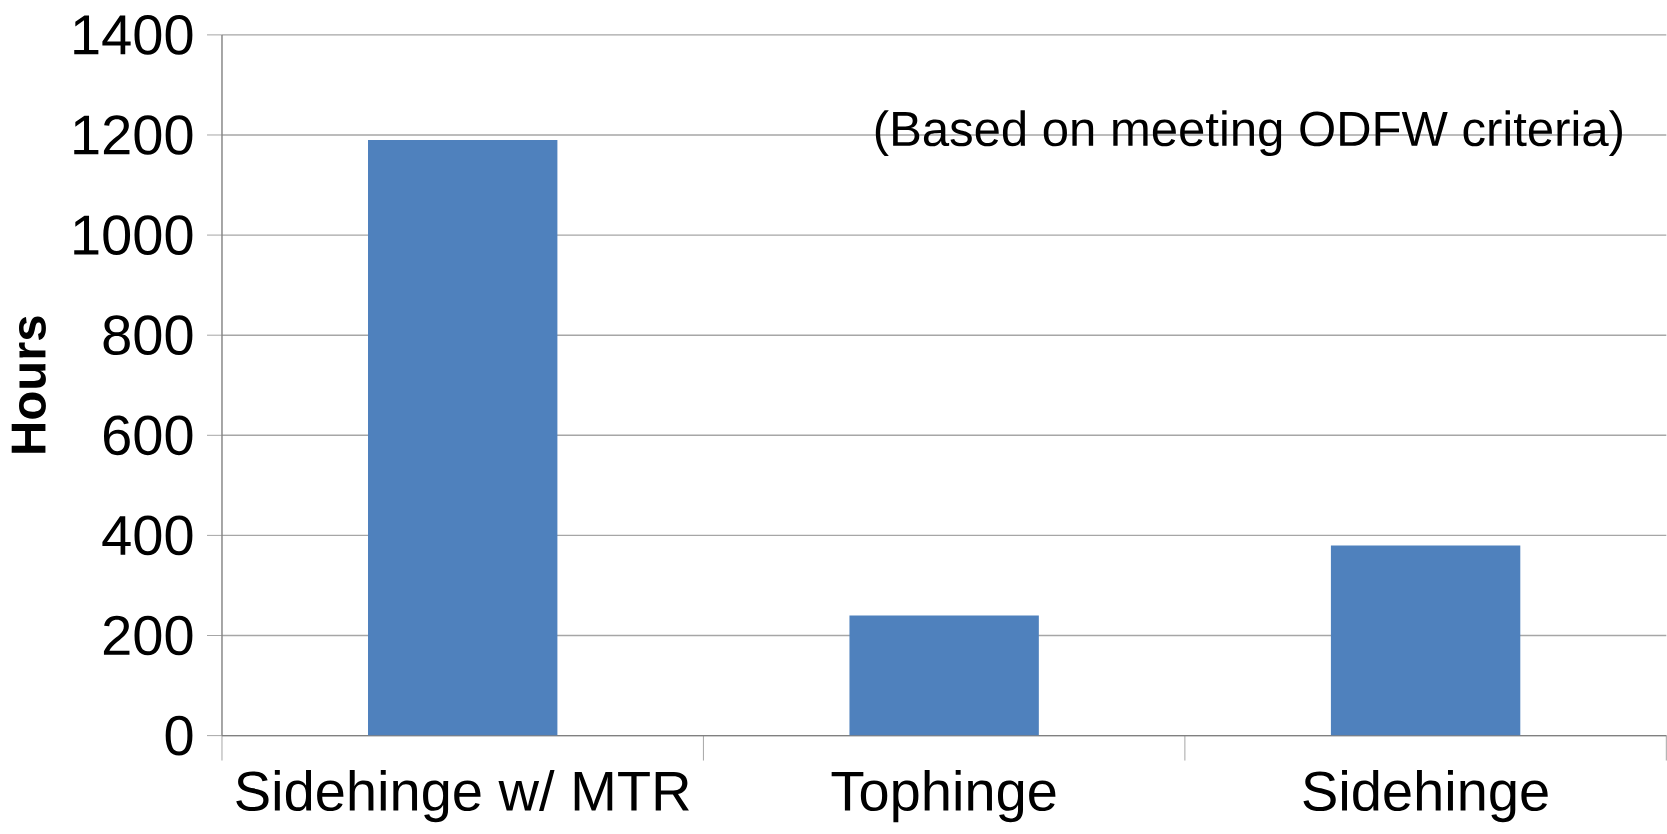 The height and width of the screenshot is (834, 1667). I want to click on y-axis-title: Hours, so click(28, 384).